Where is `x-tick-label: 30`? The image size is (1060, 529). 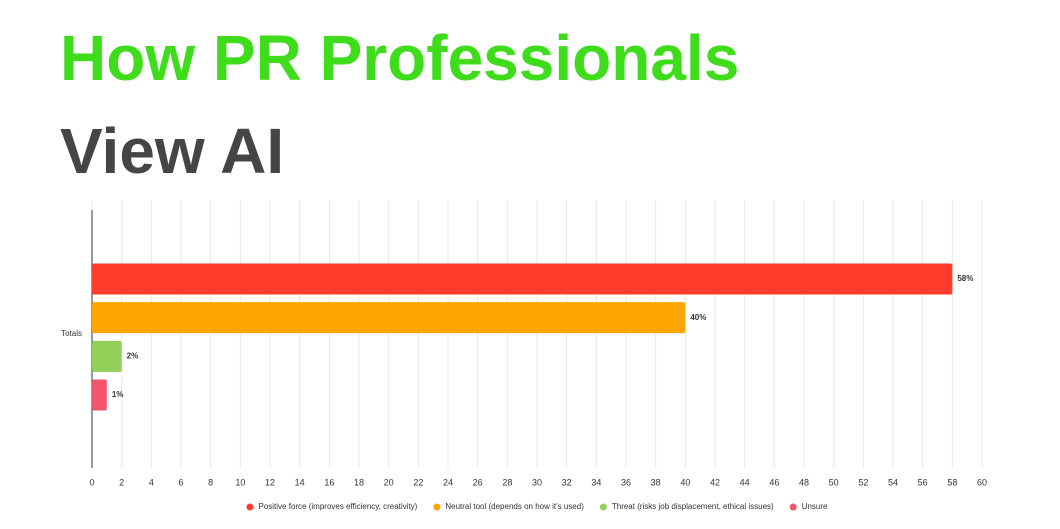 x-tick-label: 30 is located at coordinates (537, 482).